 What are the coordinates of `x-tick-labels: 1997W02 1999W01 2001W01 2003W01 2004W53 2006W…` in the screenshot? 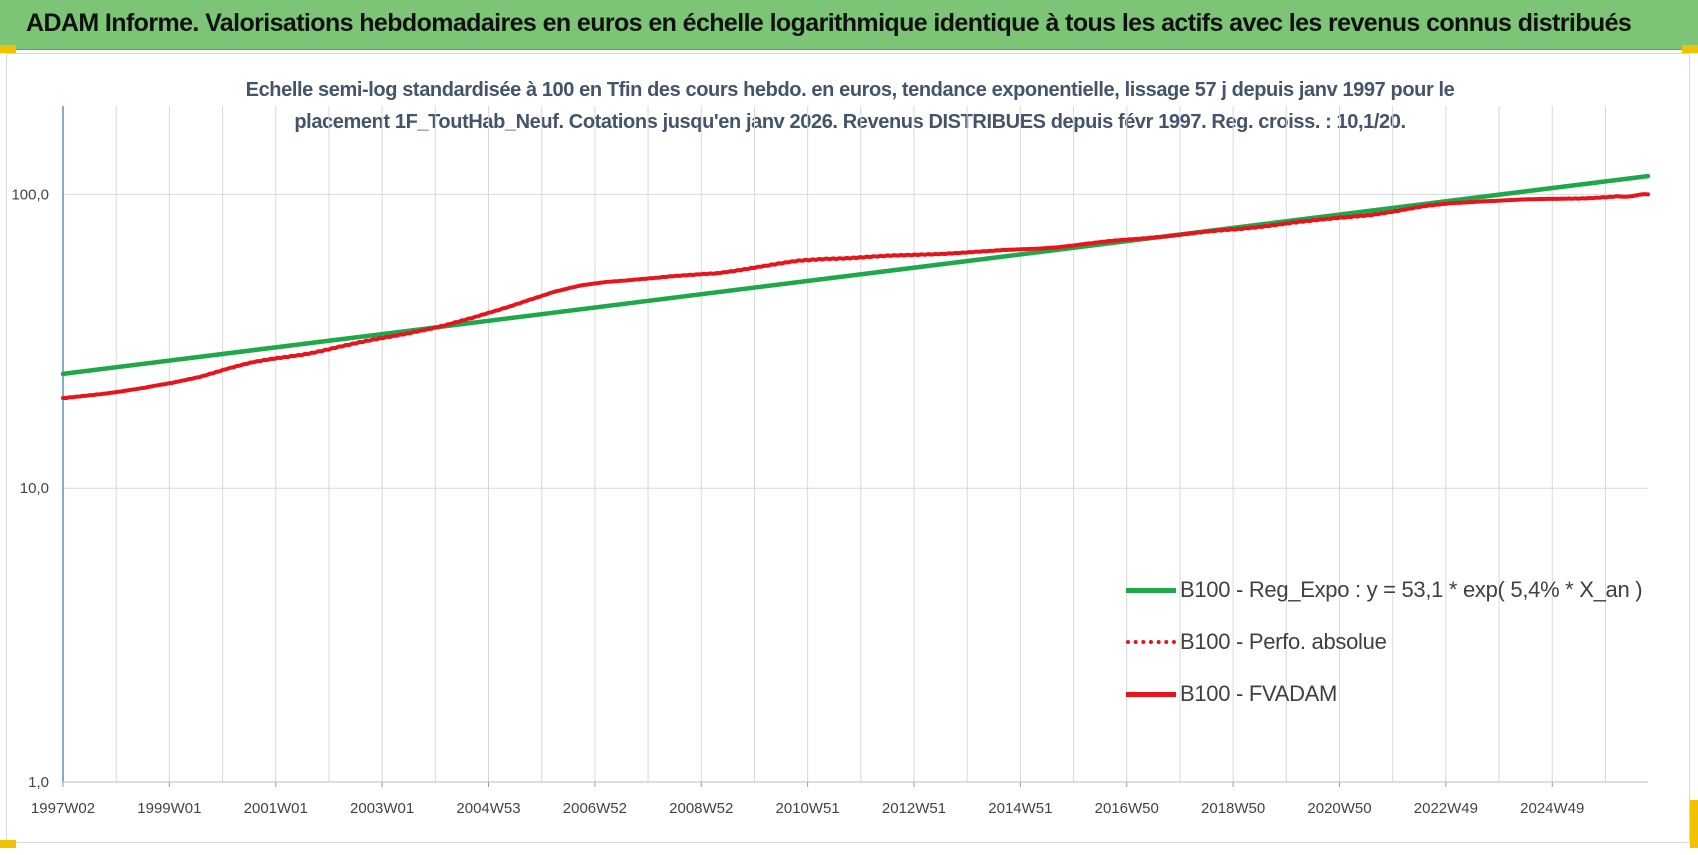 It's located at (807, 808).